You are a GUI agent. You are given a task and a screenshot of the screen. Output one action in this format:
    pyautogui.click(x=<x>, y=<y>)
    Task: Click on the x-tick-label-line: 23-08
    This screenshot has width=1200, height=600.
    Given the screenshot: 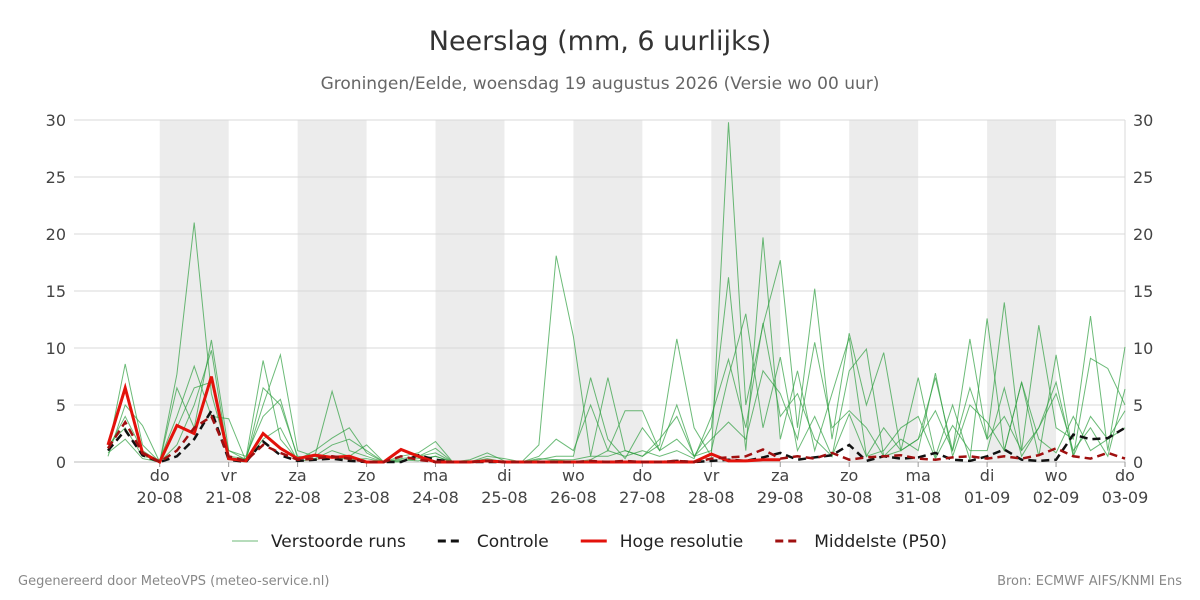 What is the action you would take?
    pyautogui.click(x=366, y=497)
    